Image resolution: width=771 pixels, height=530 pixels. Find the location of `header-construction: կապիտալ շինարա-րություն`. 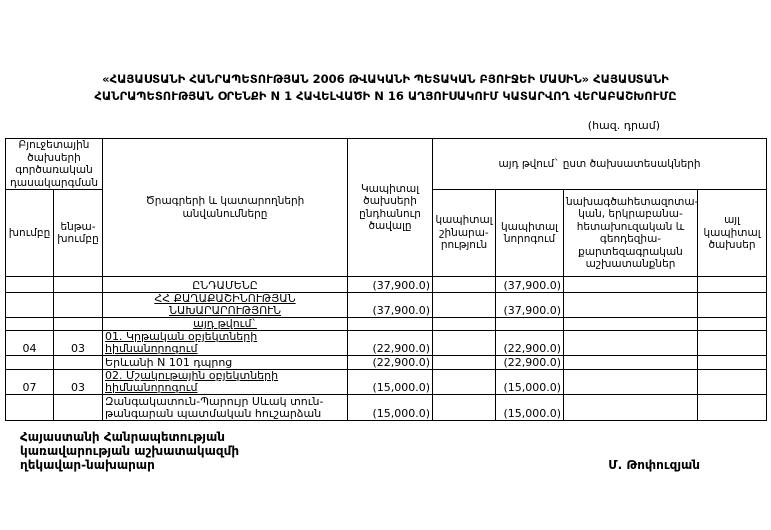

header-construction: կապիտալ շինարա-րություն is located at coordinates (464, 233).